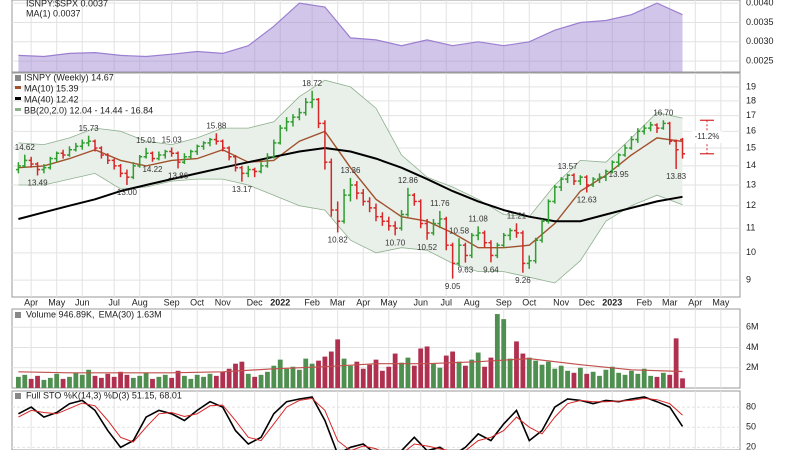  Describe the element at coordinates (750, 228) in the screenshot. I see `y-tick-label: 11` at that location.